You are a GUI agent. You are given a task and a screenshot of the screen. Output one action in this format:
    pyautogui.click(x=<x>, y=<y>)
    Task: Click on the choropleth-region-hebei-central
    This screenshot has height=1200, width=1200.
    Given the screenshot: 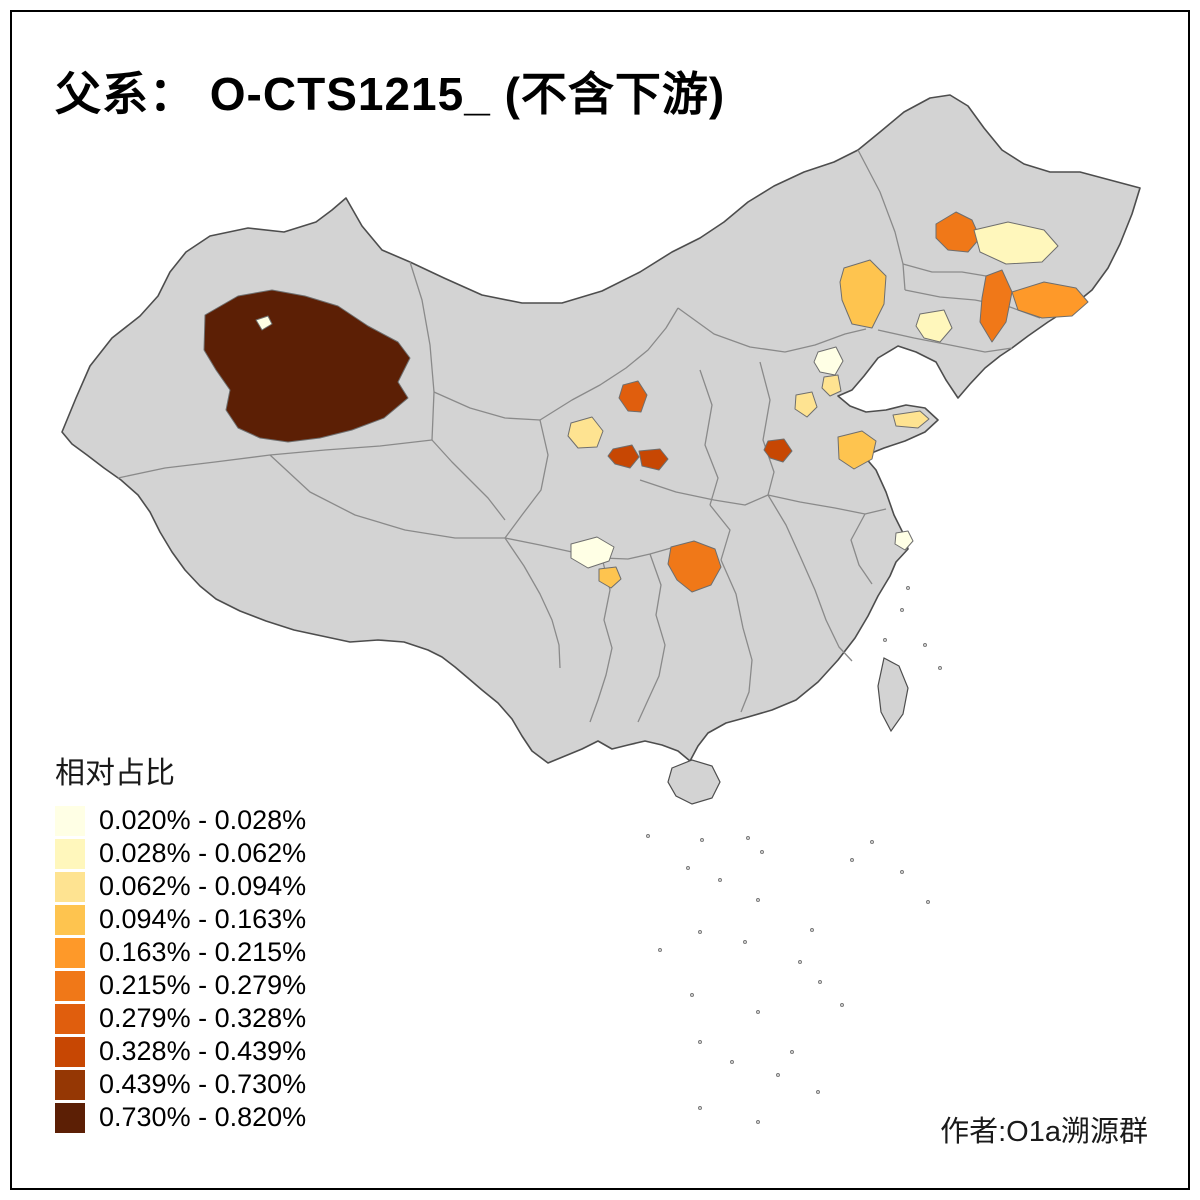 What is the action you would take?
    pyautogui.click(x=806, y=404)
    